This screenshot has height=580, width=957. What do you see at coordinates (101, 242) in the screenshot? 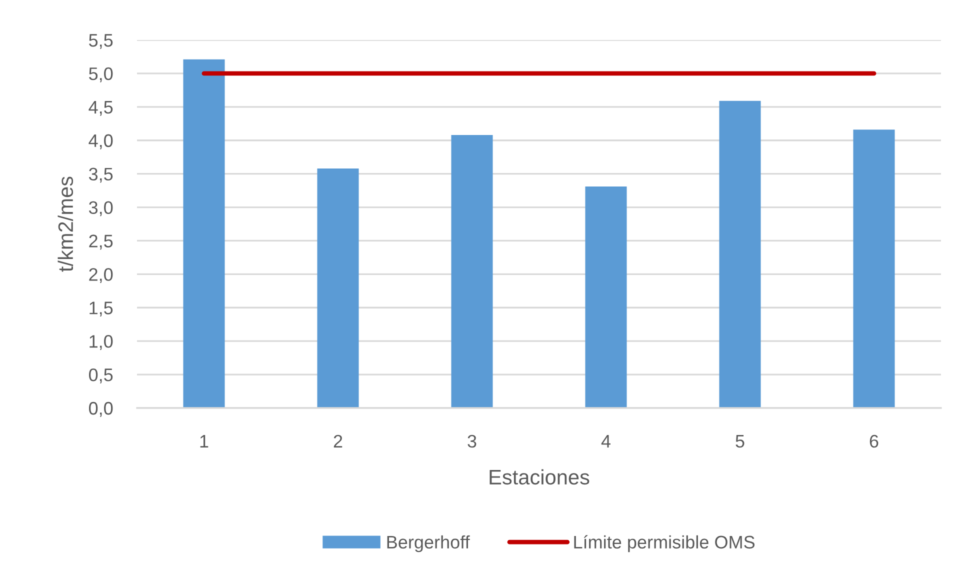
I see `y-tick-label: 2,5` at bounding box center [101, 242].